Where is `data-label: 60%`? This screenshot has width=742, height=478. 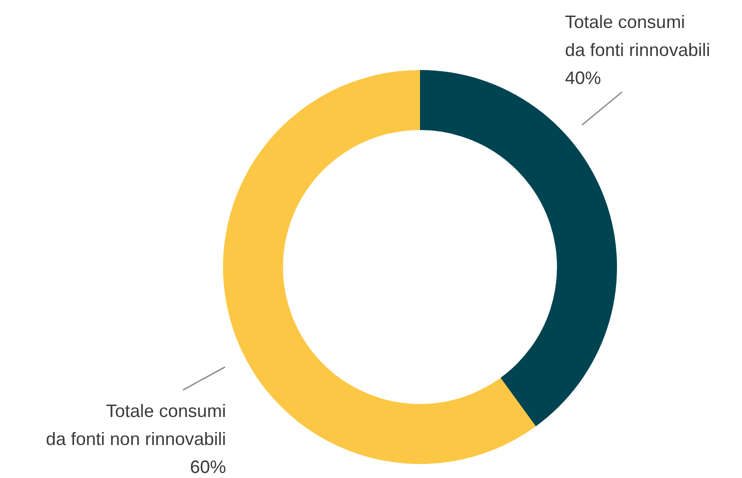
data-label: 60% is located at coordinates (208, 467).